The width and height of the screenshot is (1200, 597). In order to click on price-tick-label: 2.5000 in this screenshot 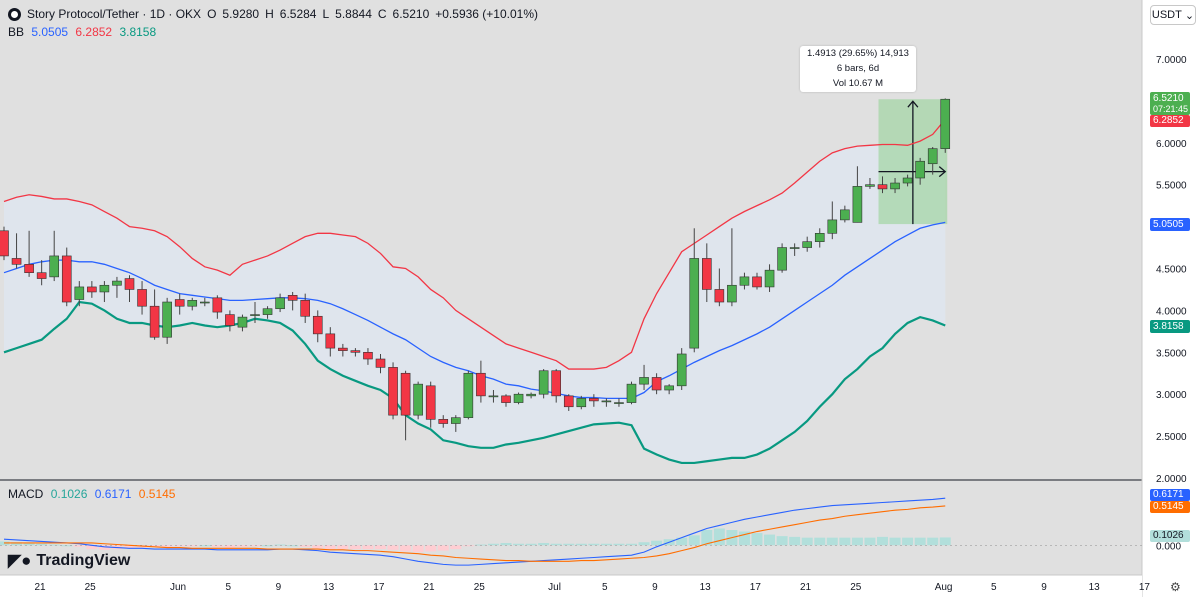, I will do `click(1171, 437)`.